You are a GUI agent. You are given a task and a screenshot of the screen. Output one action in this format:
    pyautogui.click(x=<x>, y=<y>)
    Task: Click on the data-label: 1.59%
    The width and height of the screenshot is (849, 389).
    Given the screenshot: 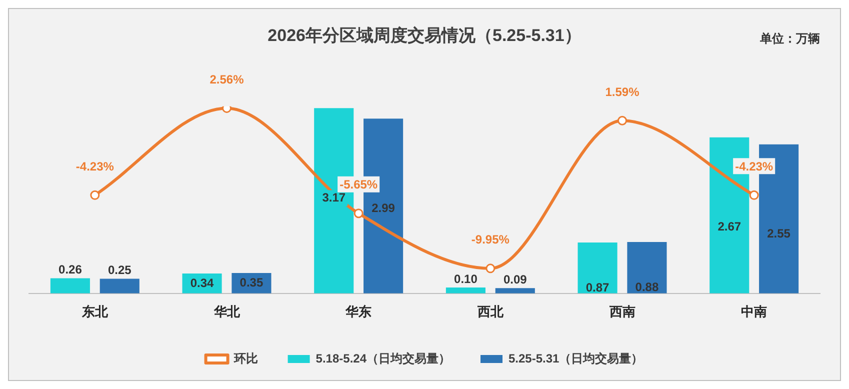 What is the action you would take?
    pyautogui.click(x=622, y=91)
    